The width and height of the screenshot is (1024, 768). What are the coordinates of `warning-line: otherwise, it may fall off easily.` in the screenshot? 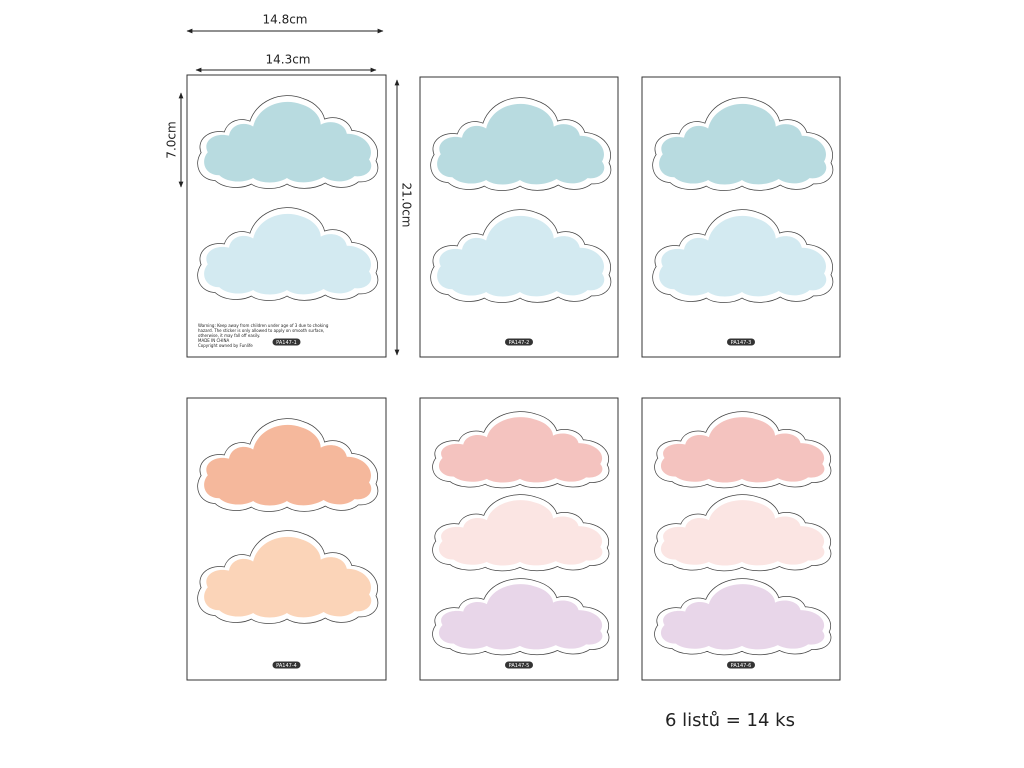 It's located at (229, 335).